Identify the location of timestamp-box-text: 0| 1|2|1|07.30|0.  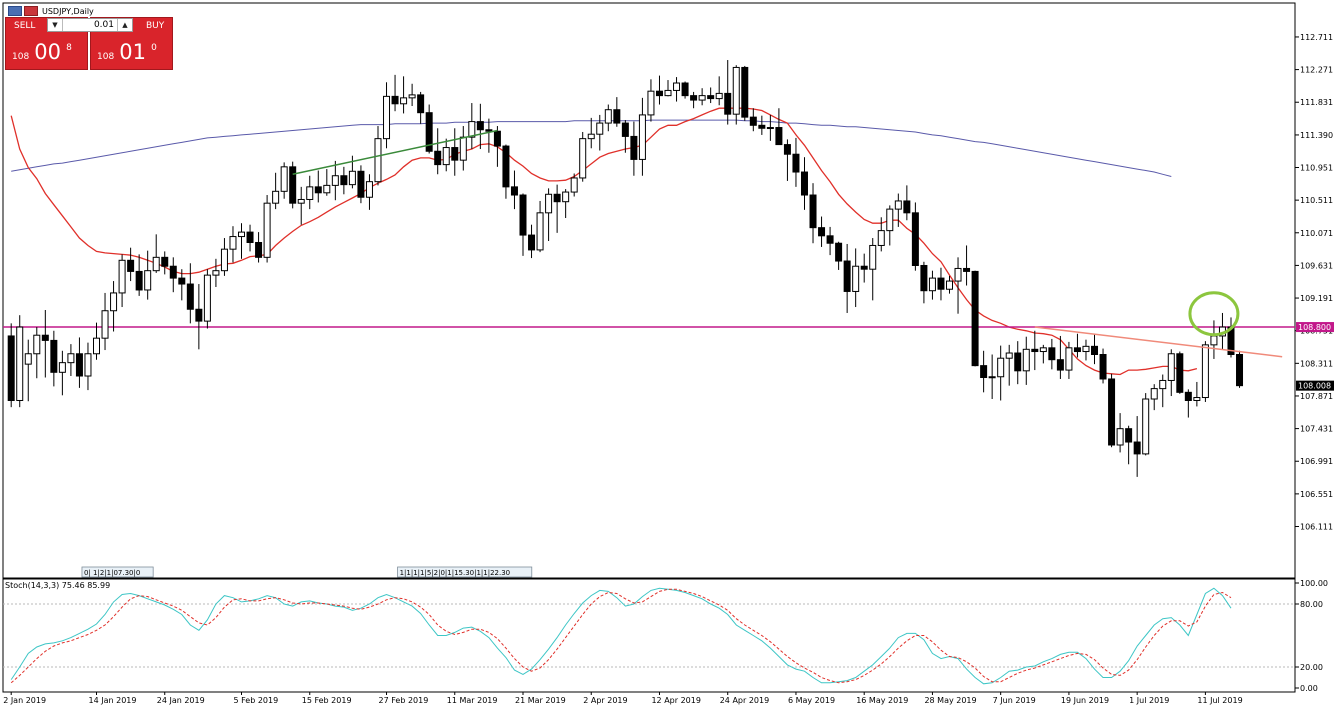
(112, 573).